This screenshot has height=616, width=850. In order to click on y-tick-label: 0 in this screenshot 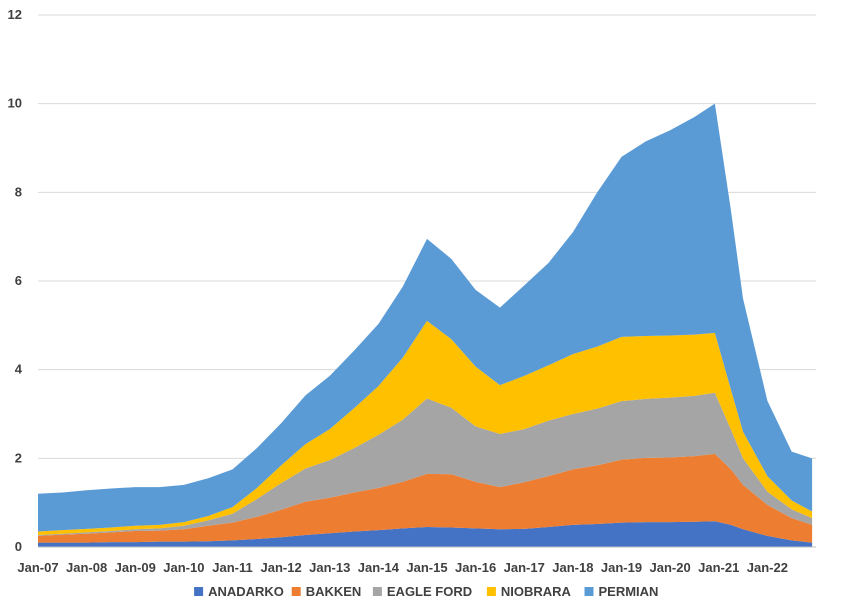, I will do `click(18, 546)`.